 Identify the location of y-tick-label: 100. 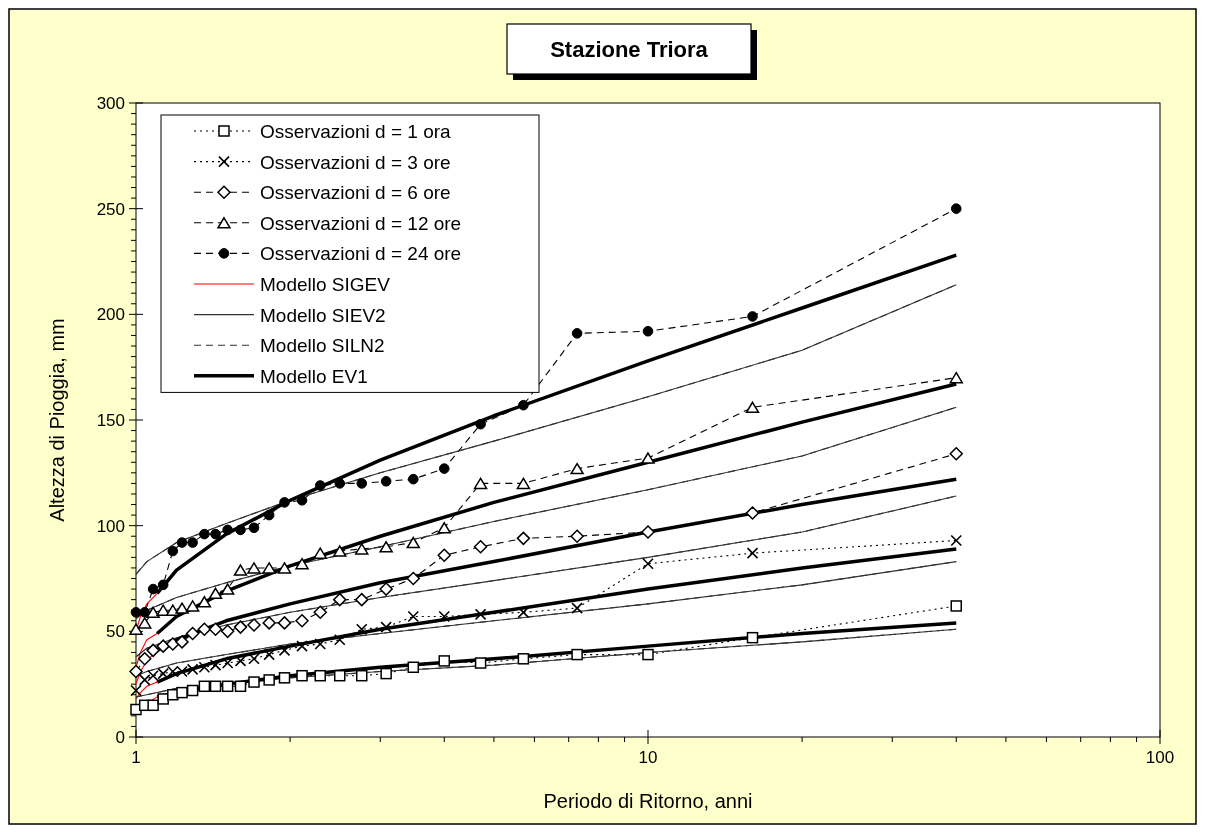
(110, 526).